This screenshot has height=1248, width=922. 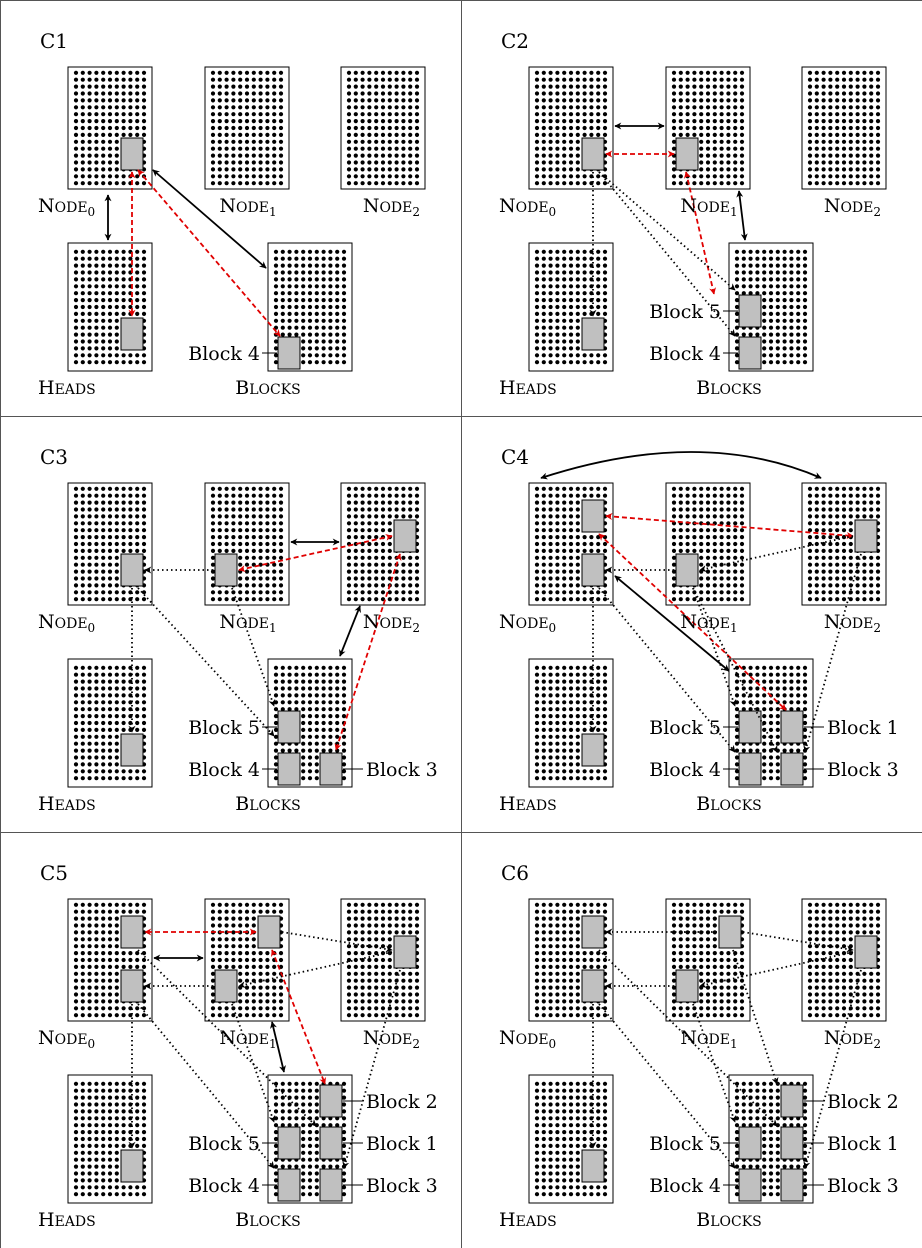 What do you see at coordinates (515, 41) in the screenshot?
I see `panel-label: C2` at bounding box center [515, 41].